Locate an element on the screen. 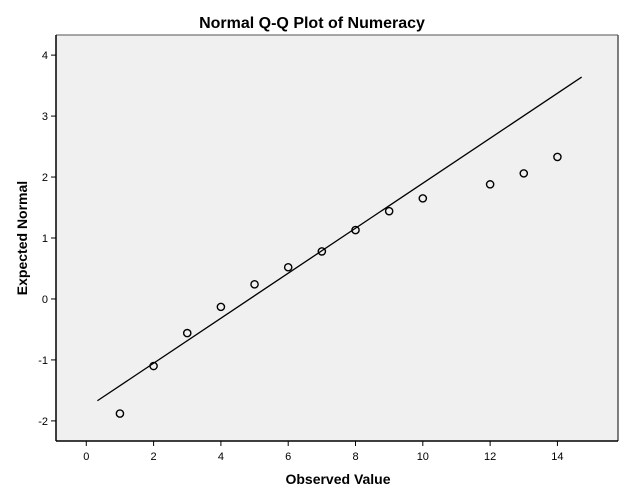 The height and width of the screenshot is (500, 625). x-tick-label: 10 is located at coordinates (423, 457).